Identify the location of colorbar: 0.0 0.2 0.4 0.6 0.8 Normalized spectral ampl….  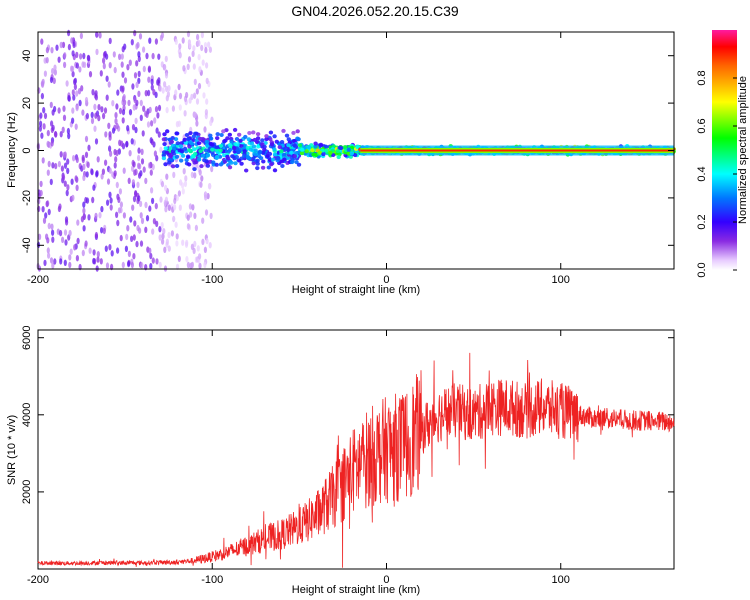
(722, 154).